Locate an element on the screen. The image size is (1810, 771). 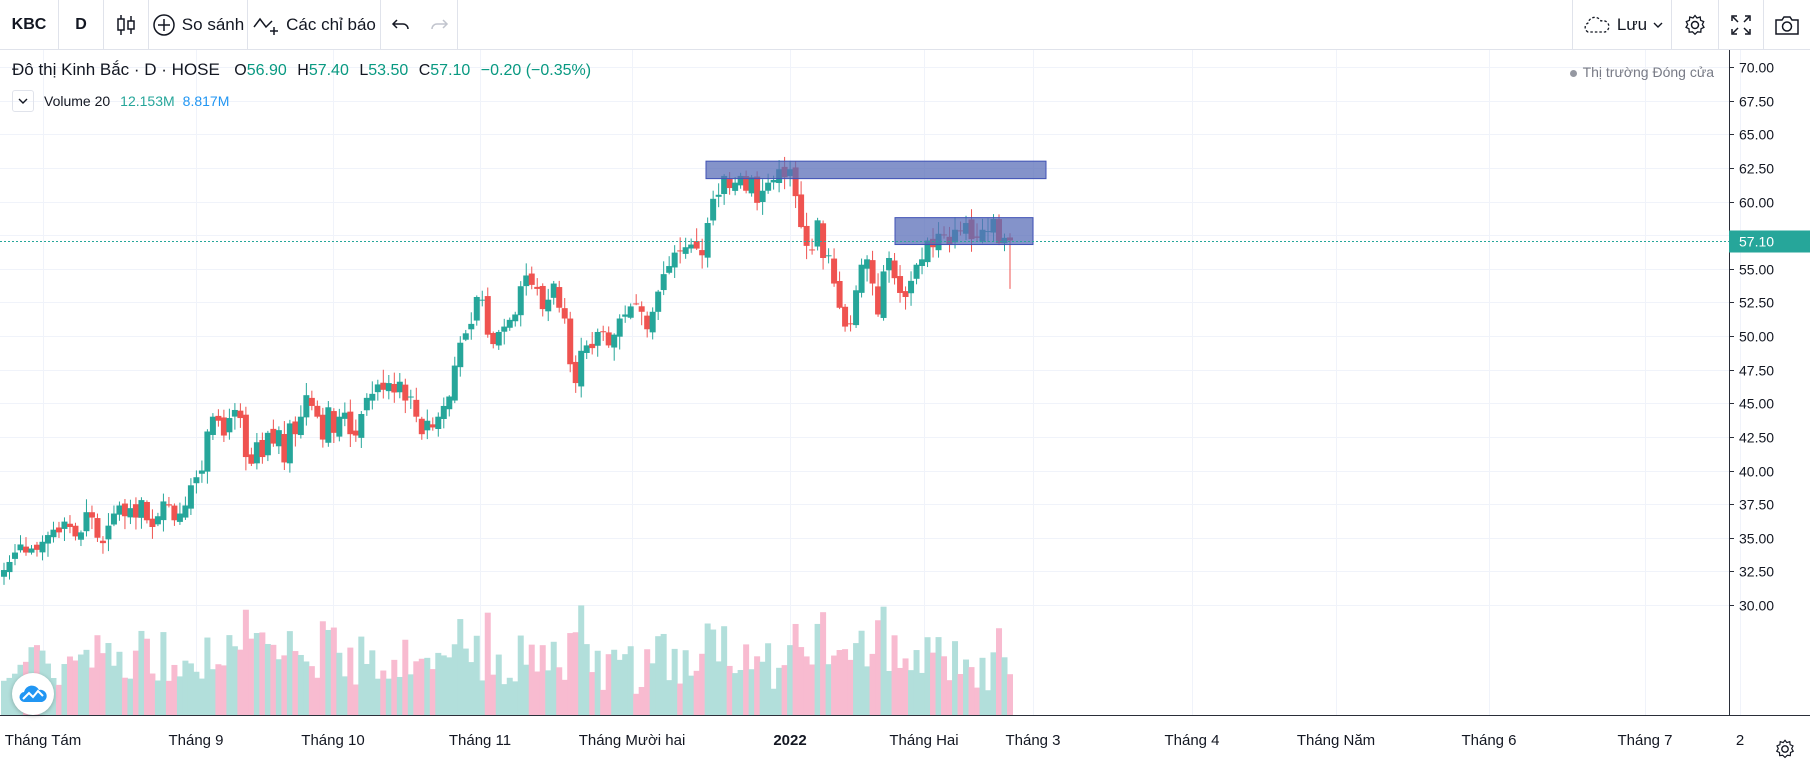
undo-button is located at coordinates (401, 25).